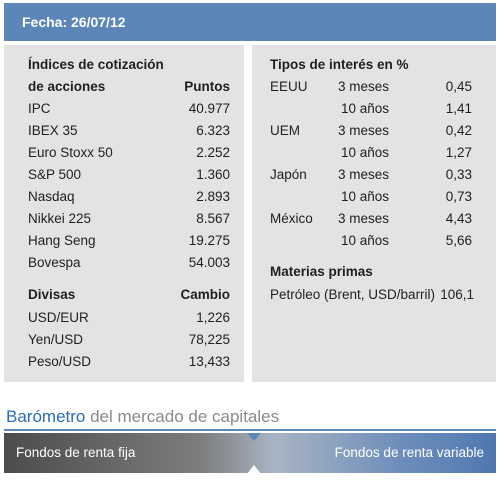 The height and width of the screenshot is (480, 501). Describe the element at coordinates (60, 361) in the screenshot. I see `currency-name: Peso/USD` at that location.